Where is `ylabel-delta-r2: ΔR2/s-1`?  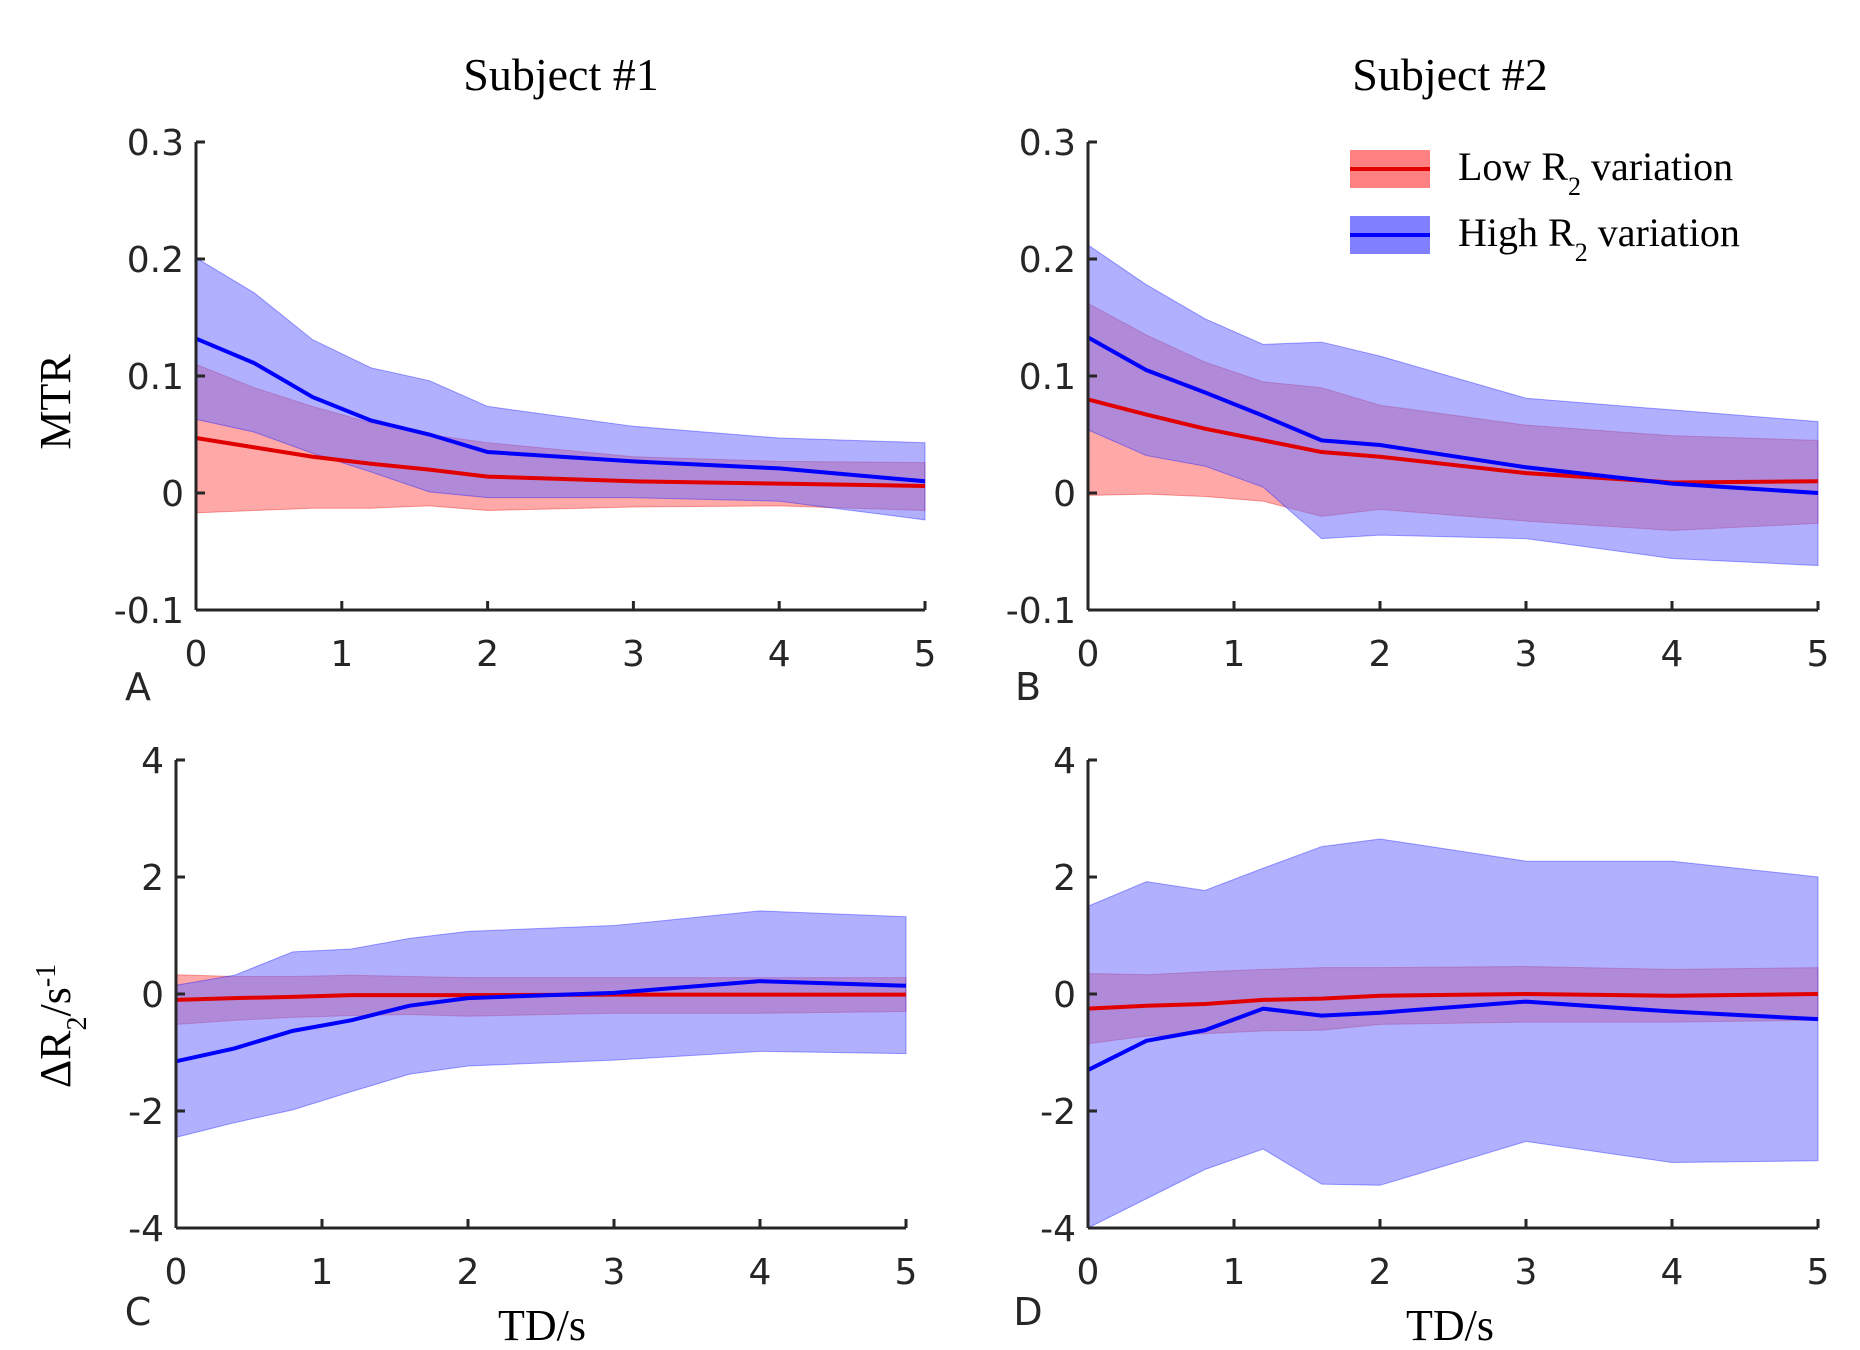
ylabel-delta-r2: ΔR2/s-1 is located at coordinates (62, 1026).